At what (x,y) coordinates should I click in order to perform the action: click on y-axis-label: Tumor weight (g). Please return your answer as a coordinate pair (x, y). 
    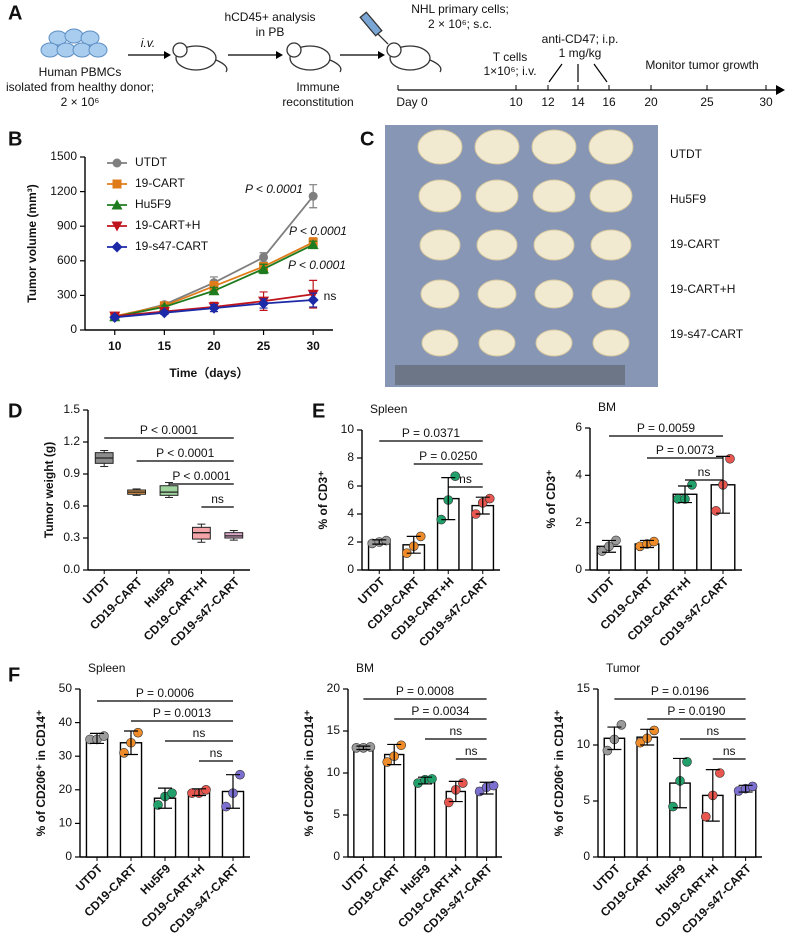
    Looking at the image, I should click on (49, 490).